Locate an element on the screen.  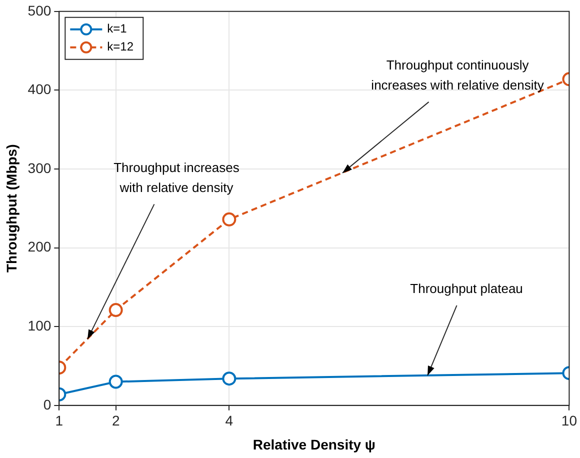
annotation: Throughput plateau is located at coordinates (466, 288).